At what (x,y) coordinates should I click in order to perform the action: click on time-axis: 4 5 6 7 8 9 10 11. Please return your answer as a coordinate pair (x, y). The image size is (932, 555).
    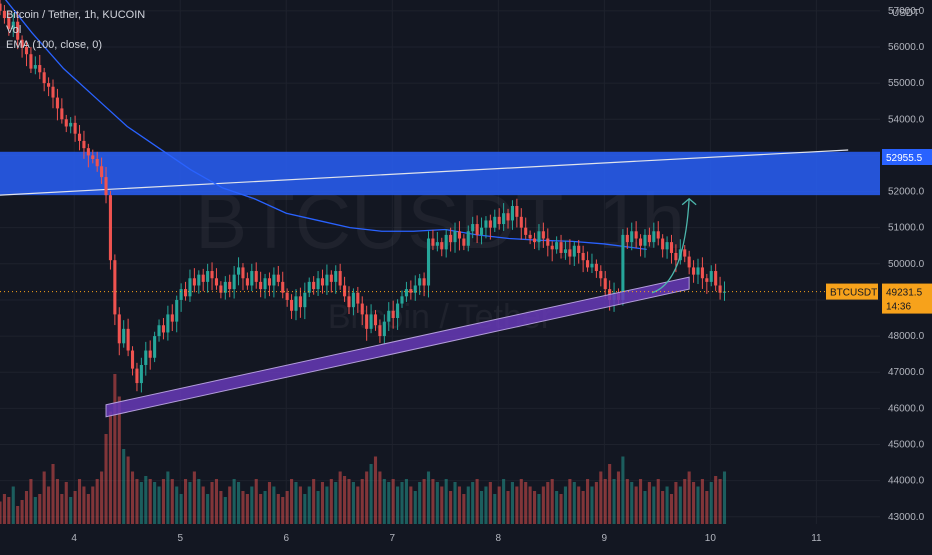
    Looking at the image, I should click on (446, 538).